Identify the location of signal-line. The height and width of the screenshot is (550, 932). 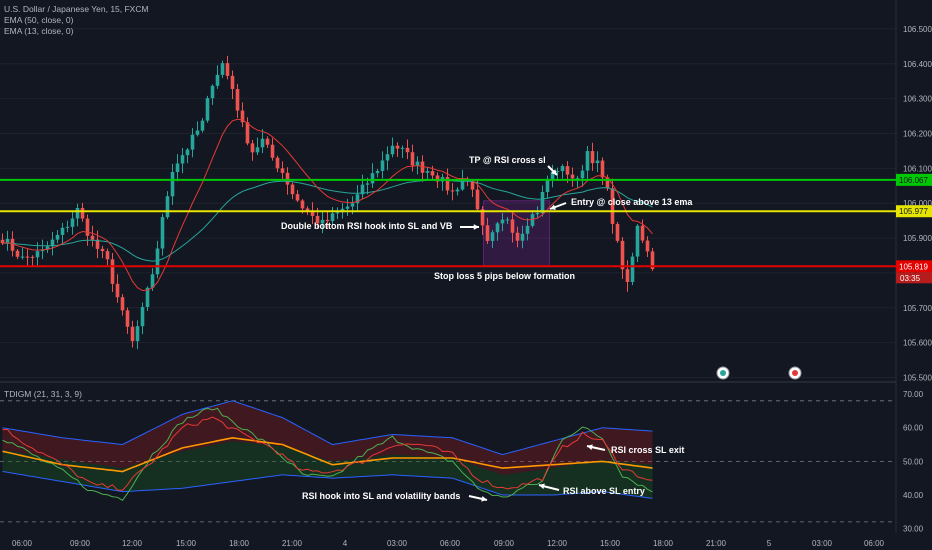
(327, 454).